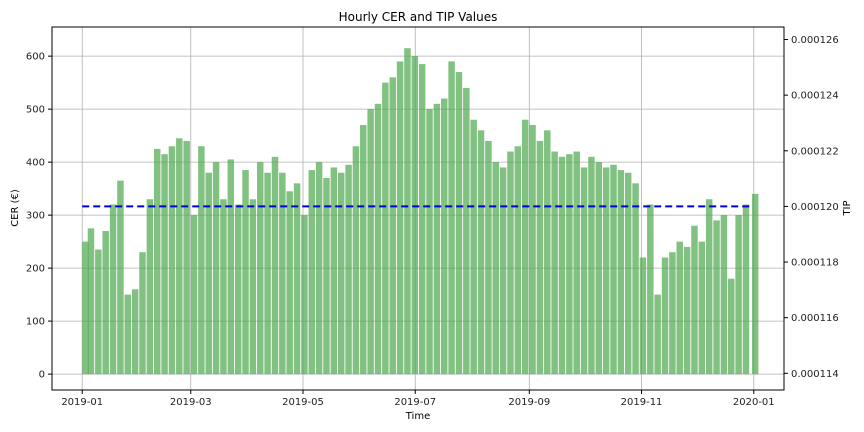 This screenshot has height=432, width=864. I want to click on y-tick-label-left: 300, so click(35, 216).